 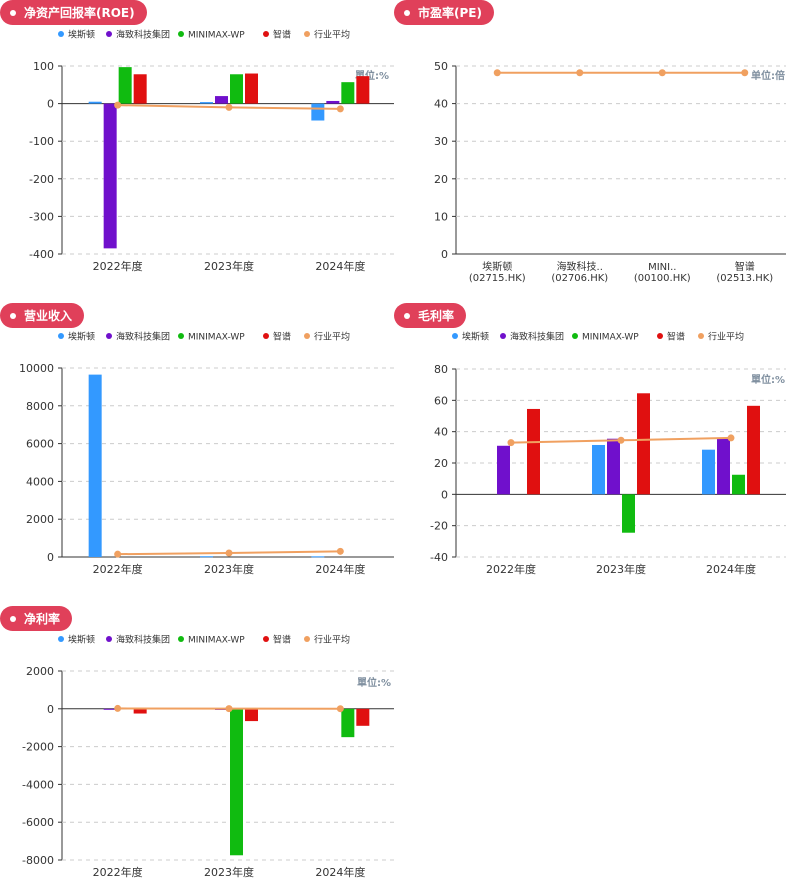 What do you see at coordinates (40, 406) in the screenshot?
I see `y-tick-label: 8000` at bounding box center [40, 406].